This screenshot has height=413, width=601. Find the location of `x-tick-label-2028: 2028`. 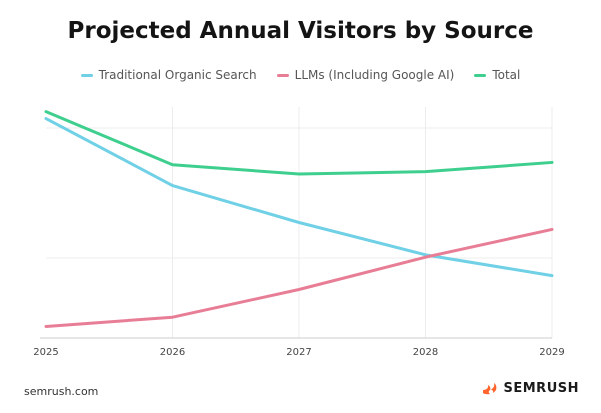

x-tick-label-2028: 2028 is located at coordinates (425, 352).